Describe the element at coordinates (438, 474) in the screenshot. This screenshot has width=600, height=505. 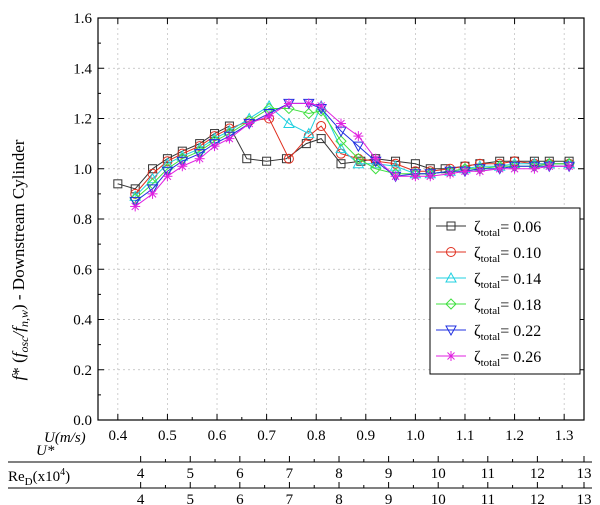
I see `secondary-tick-label: 10` at that location.